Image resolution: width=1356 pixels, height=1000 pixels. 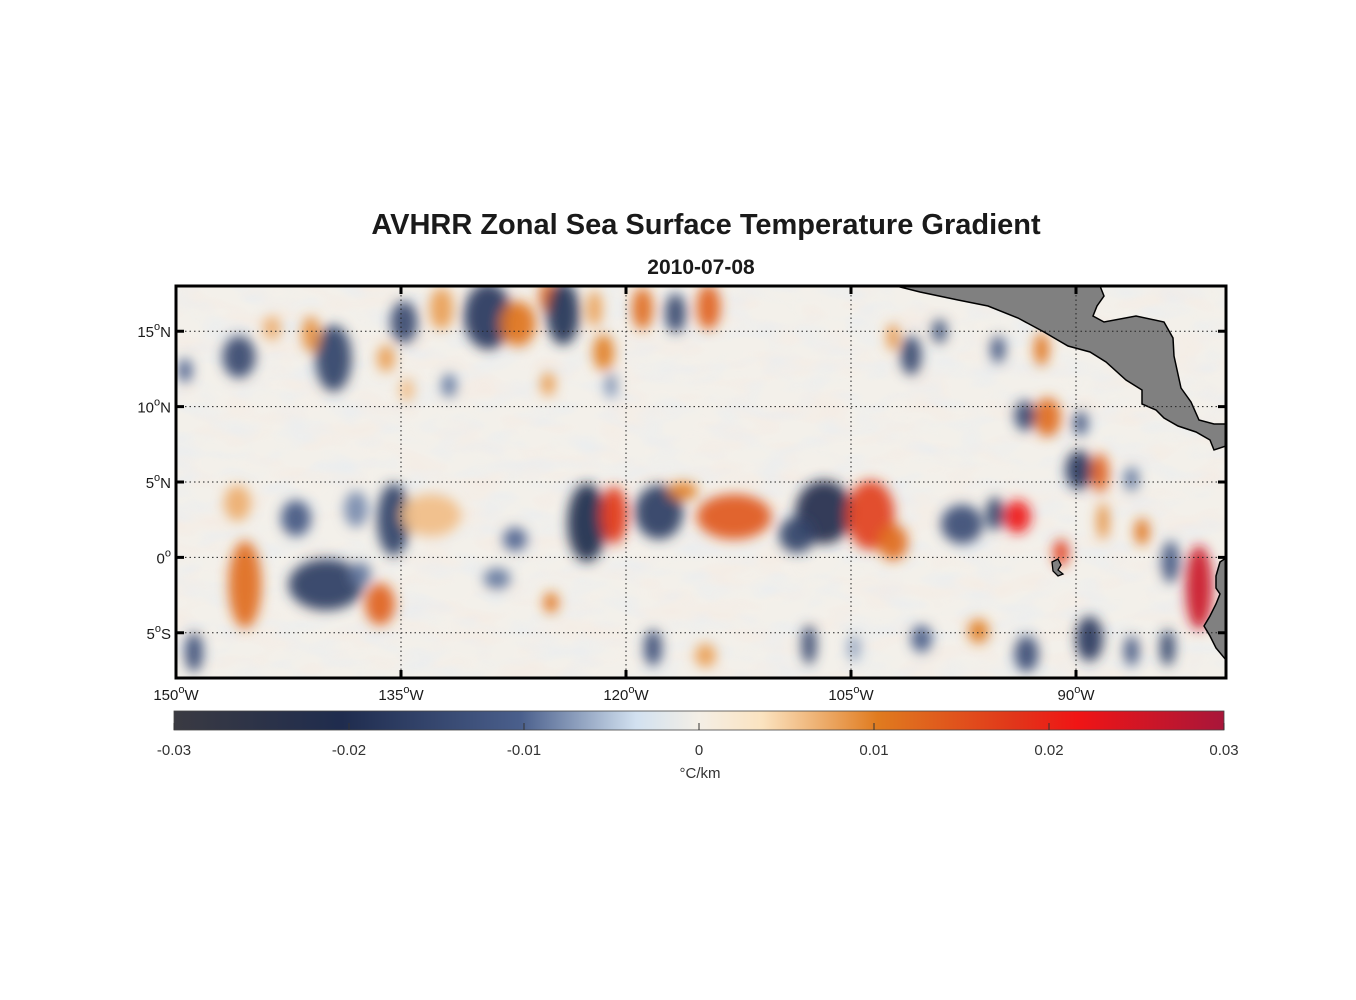 I want to click on colorbar-tick-label: 0, so click(x=699, y=750).